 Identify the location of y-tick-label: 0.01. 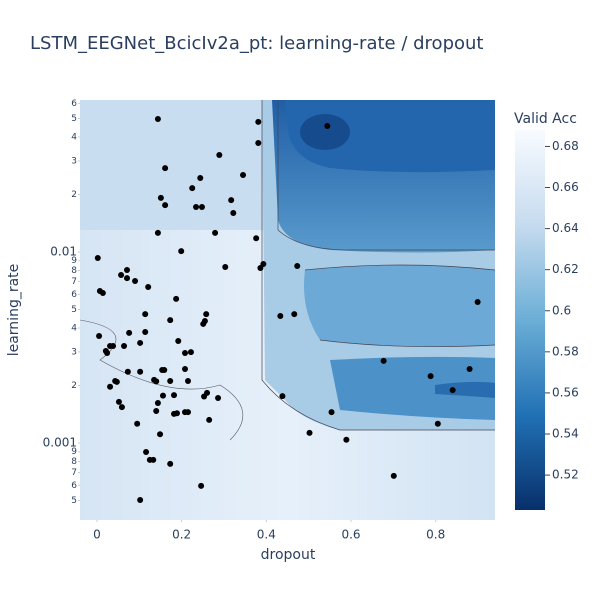
(63, 251).